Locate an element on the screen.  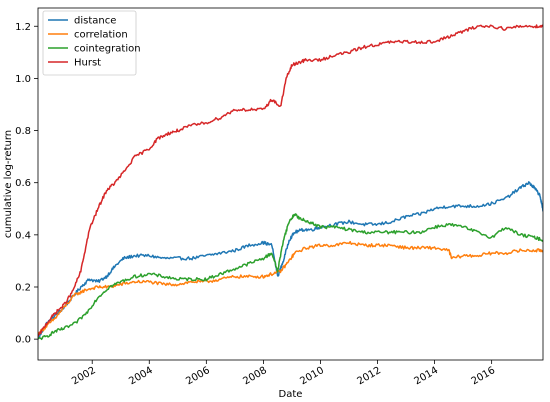
x-tick-label: 2014 is located at coordinates (427, 376).